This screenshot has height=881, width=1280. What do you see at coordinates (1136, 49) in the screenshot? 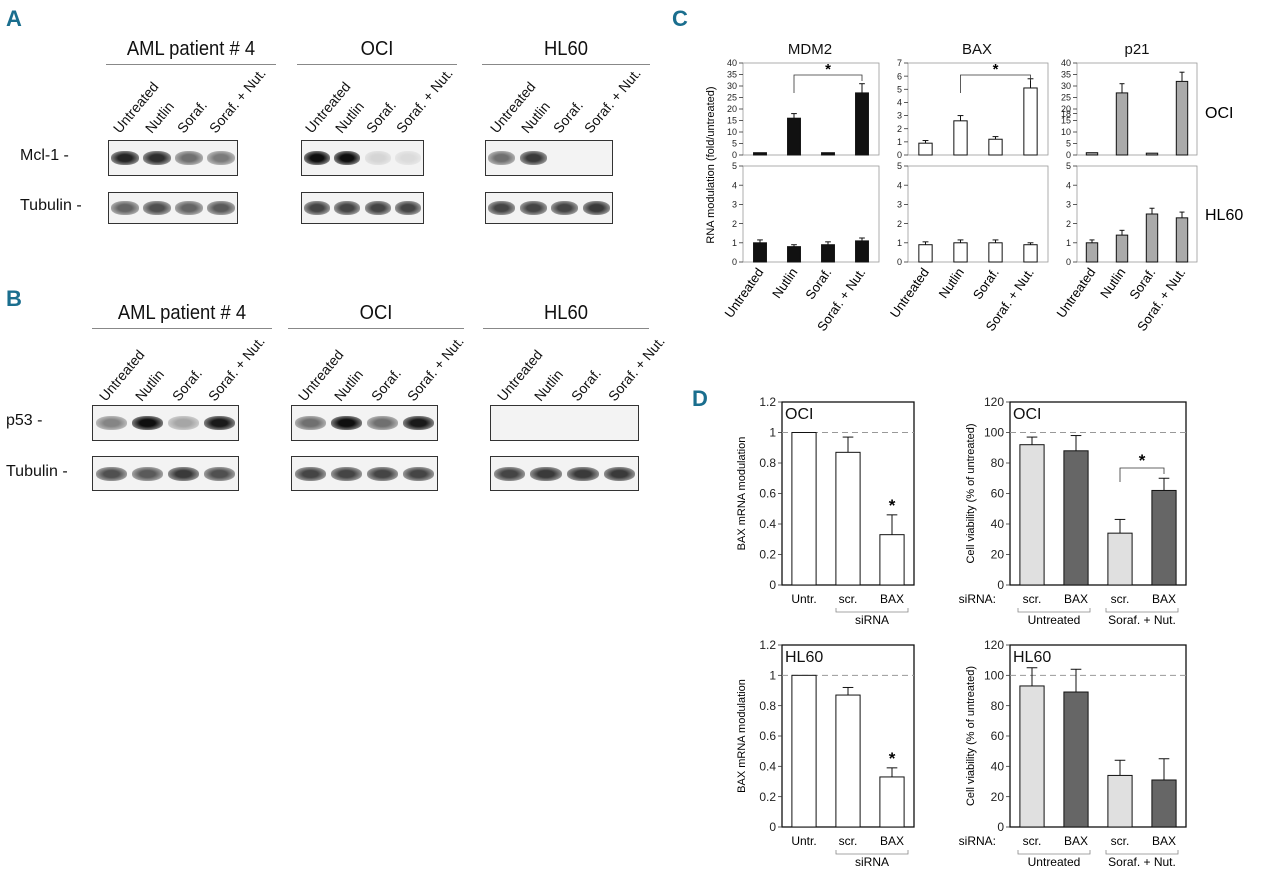
I see `chart-title: p21` at bounding box center [1136, 49].